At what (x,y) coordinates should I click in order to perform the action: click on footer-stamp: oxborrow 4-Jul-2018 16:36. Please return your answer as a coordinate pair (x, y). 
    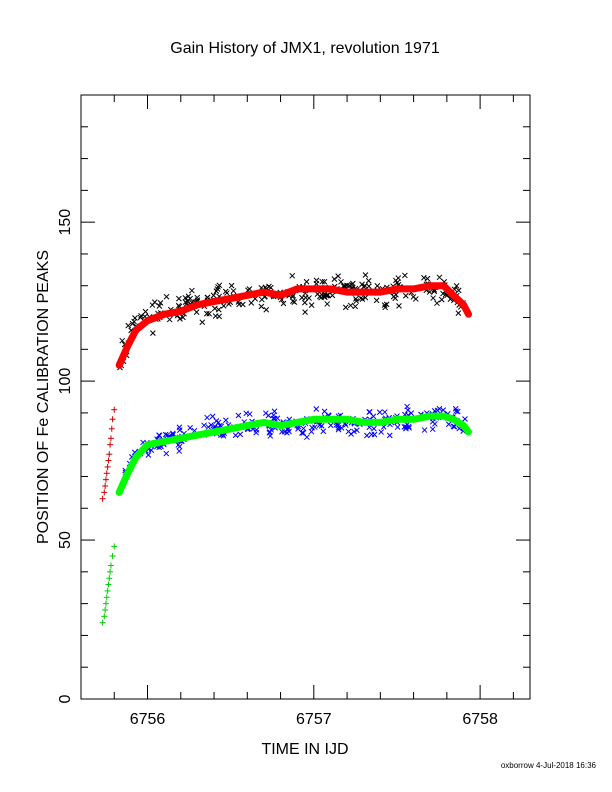
    Looking at the image, I should click on (549, 765).